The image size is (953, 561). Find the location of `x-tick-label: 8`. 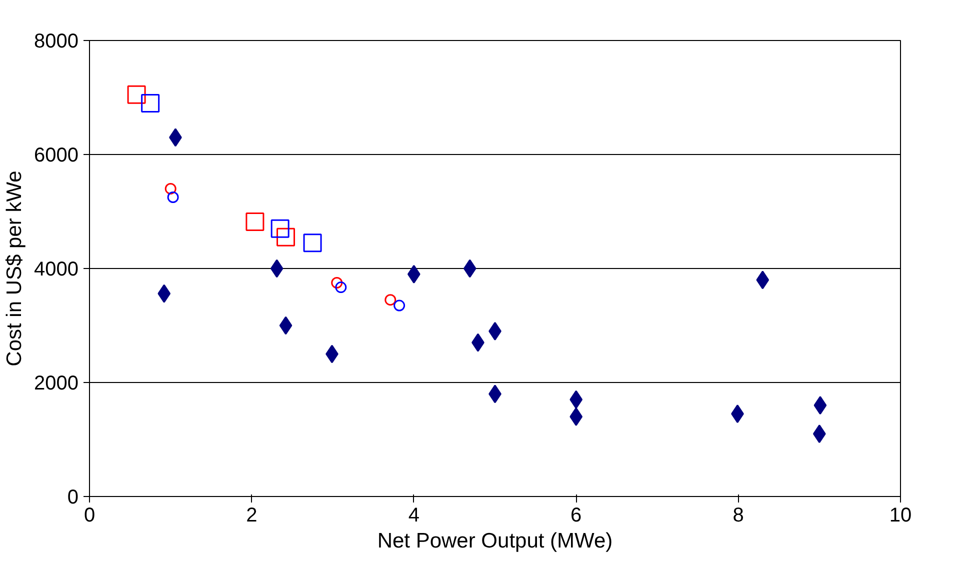

x-tick-label: 8 is located at coordinates (738, 515).